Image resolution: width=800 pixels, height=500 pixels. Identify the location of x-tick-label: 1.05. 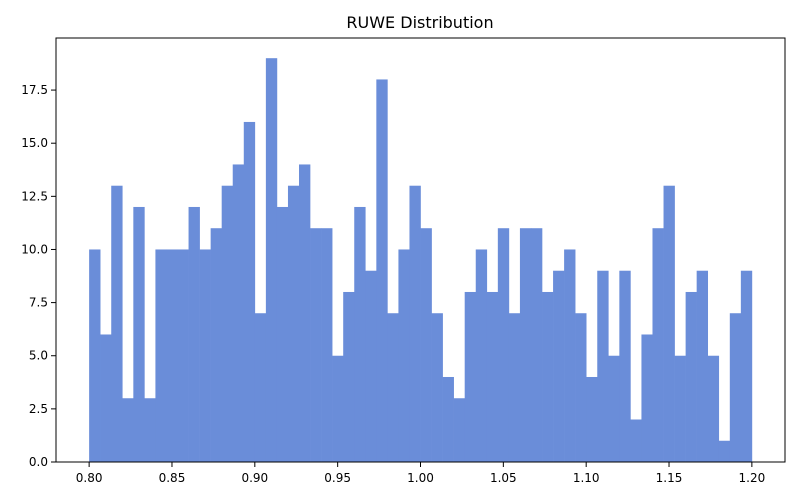
(503, 478).